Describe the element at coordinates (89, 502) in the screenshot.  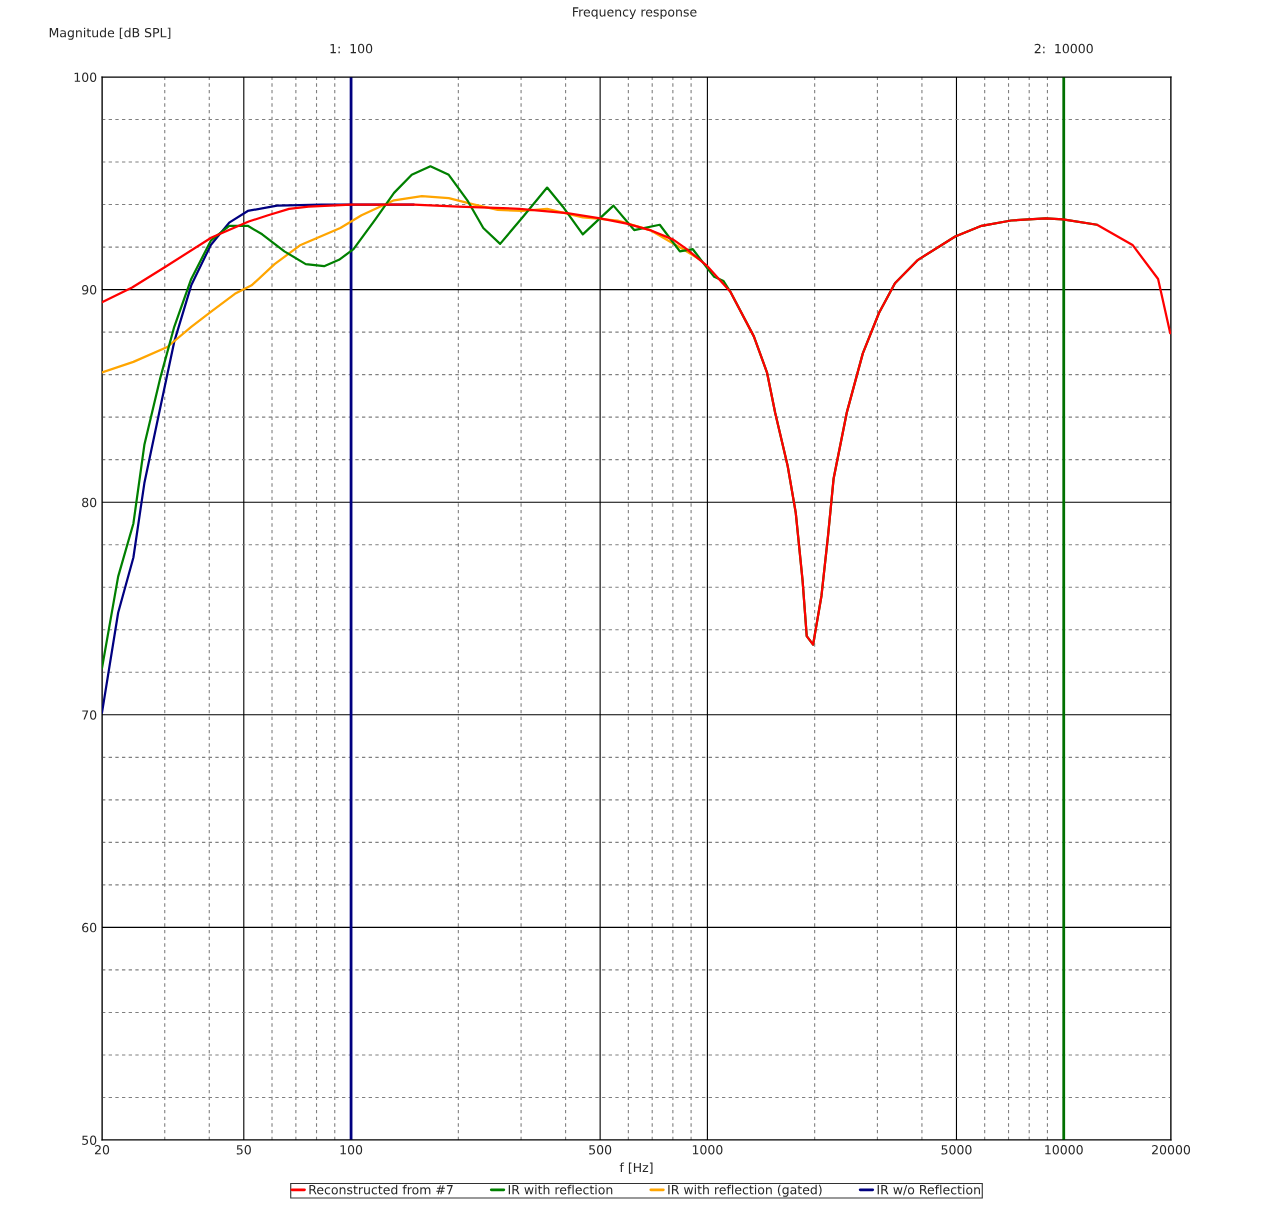
I see `y-tick-label: 80` at that location.